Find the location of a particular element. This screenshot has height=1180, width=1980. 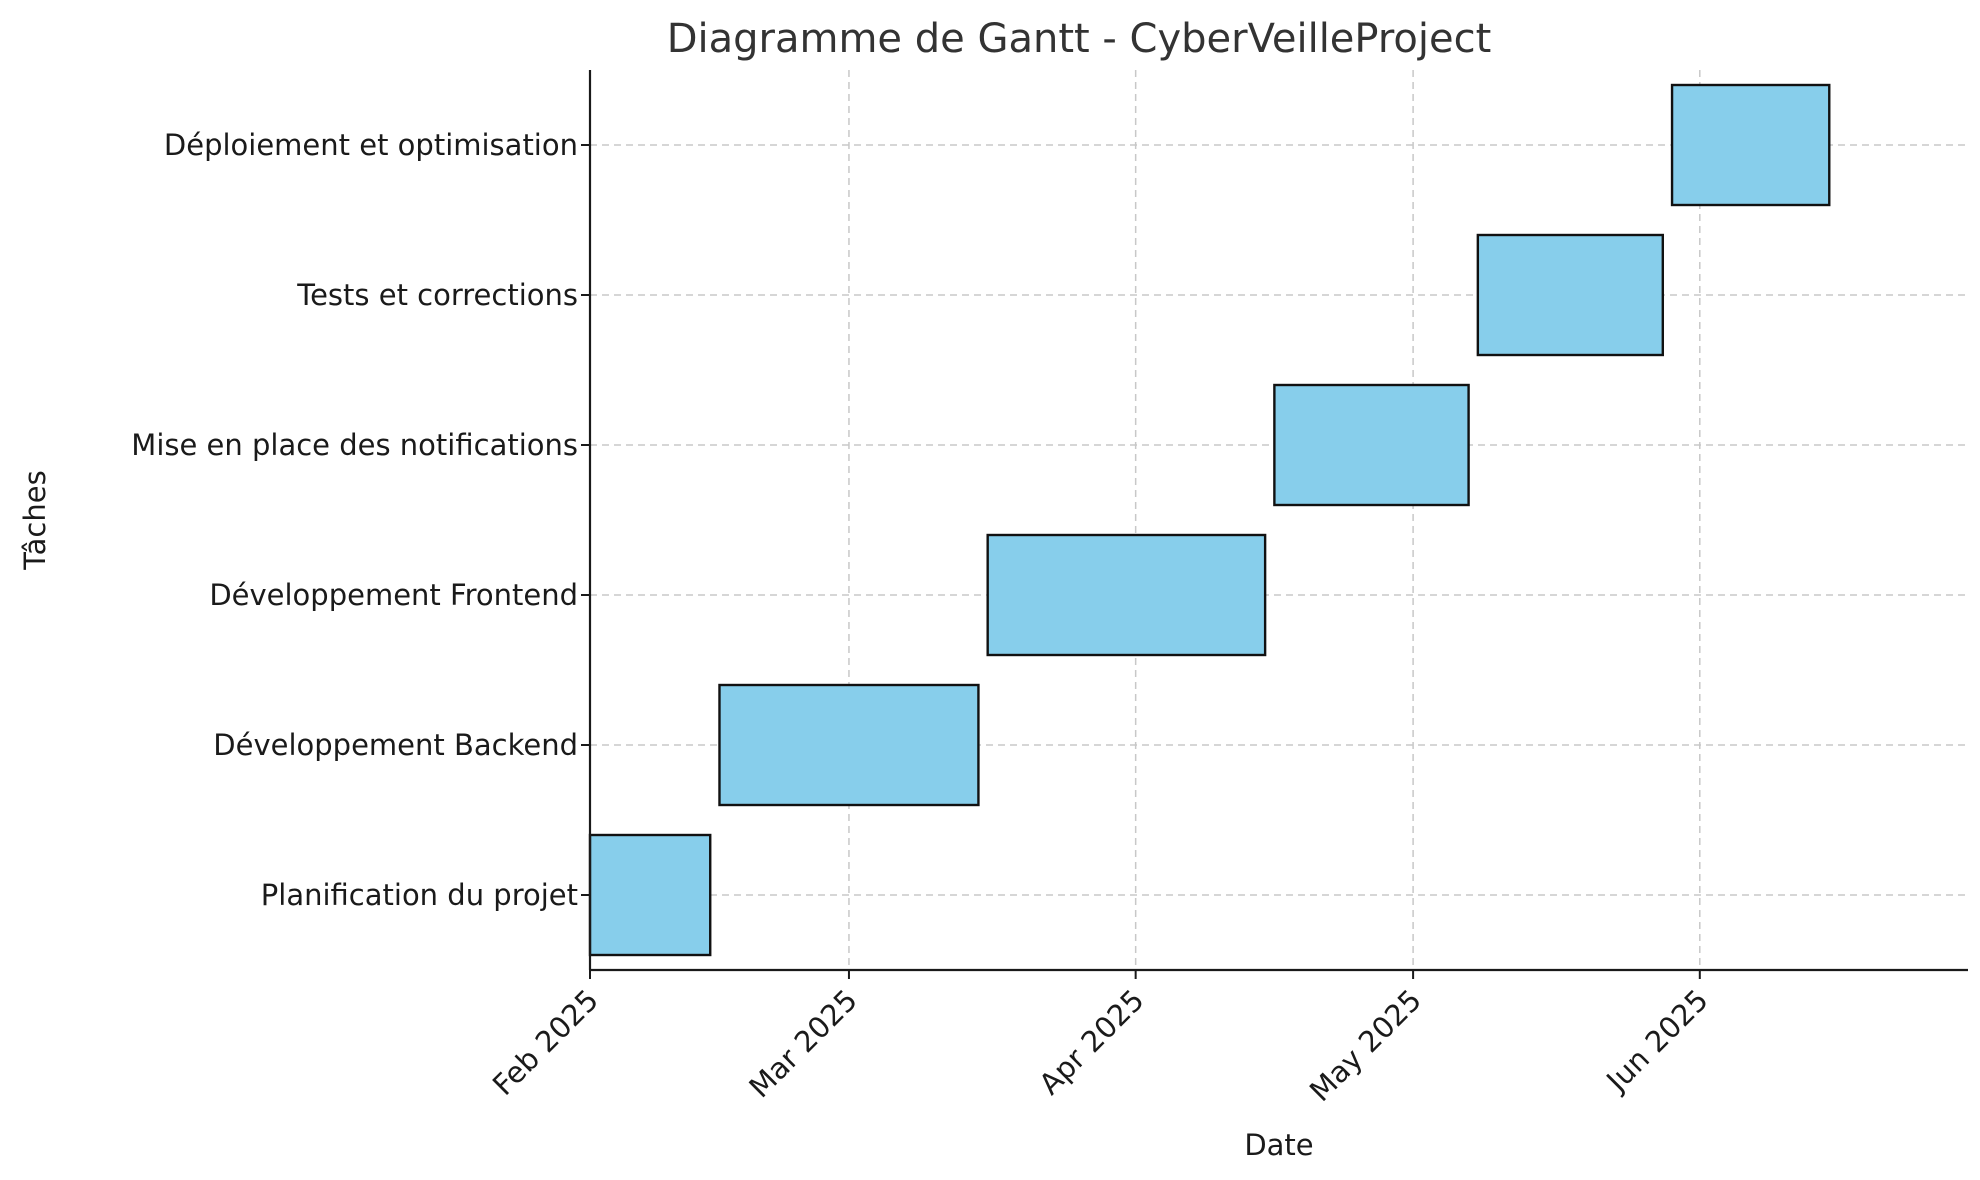

y-tick-label: Planification du projet is located at coordinates (419, 895).